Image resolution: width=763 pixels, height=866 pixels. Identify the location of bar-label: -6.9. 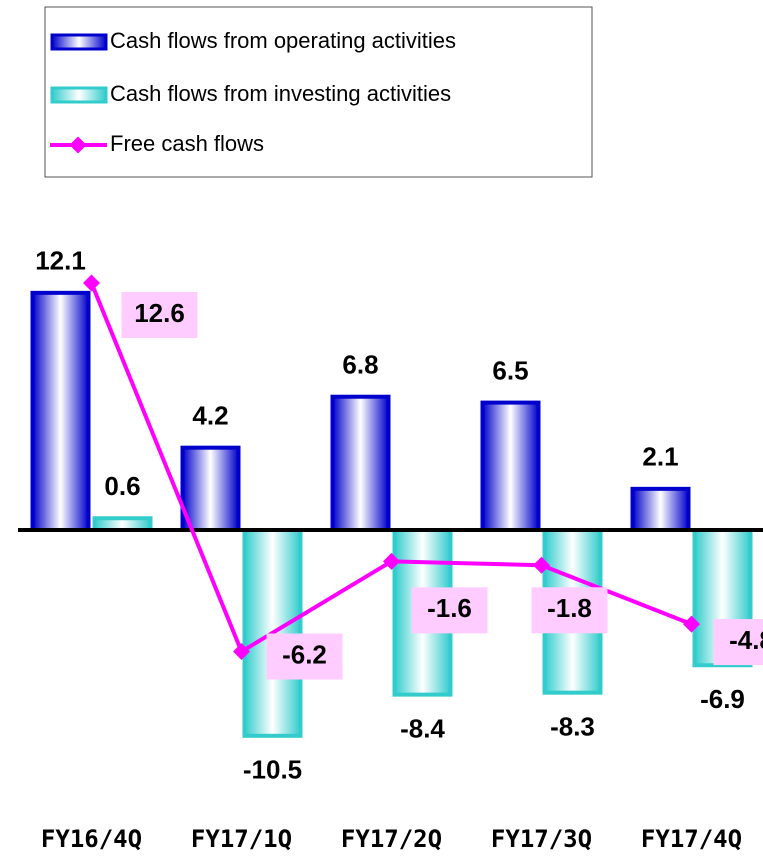
(722, 699).